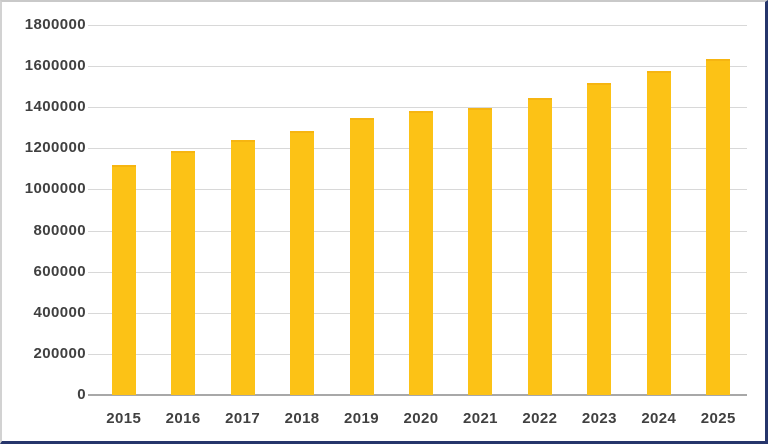 The height and width of the screenshot is (444, 768). Describe the element at coordinates (658, 233) in the screenshot. I see `bar-2024` at that location.